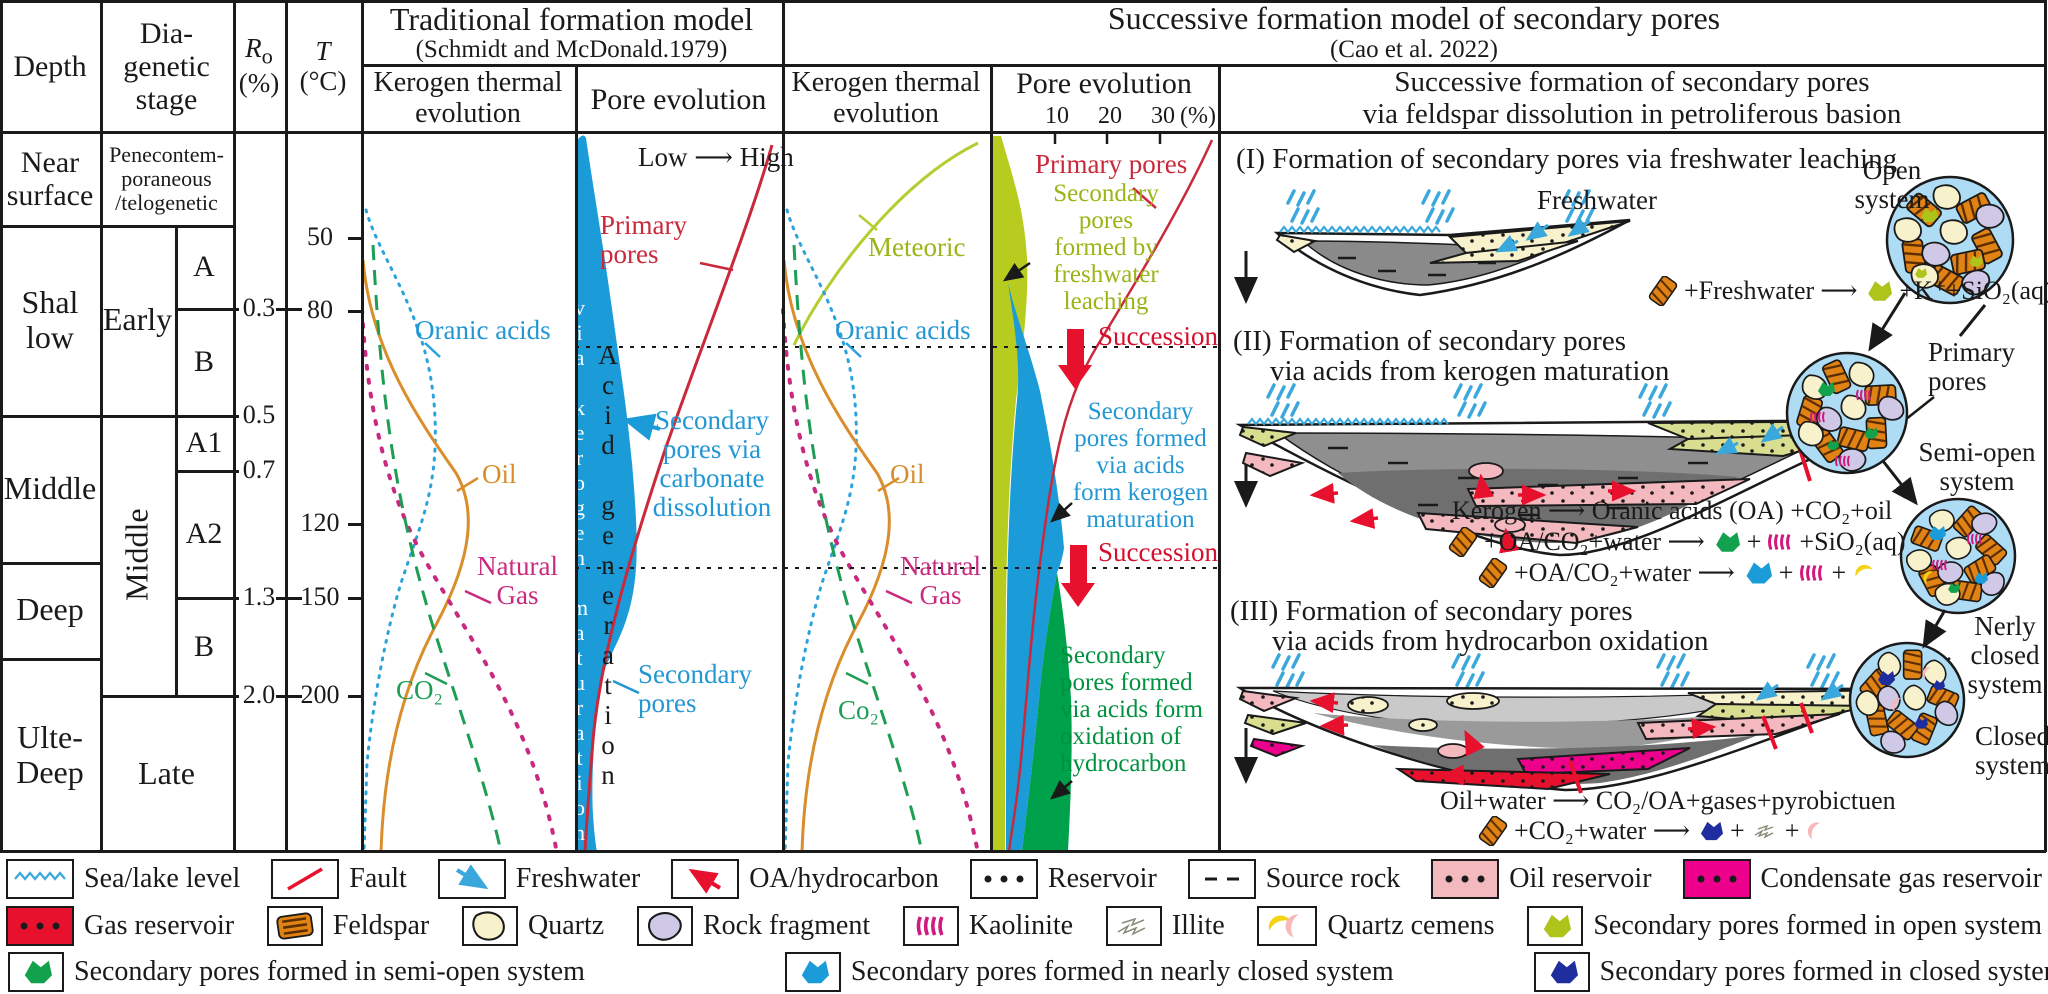  What do you see at coordinates (1293, 878) in the screenshot?
I see `legend-item: Source rock` at bounding box center [1293, 878].